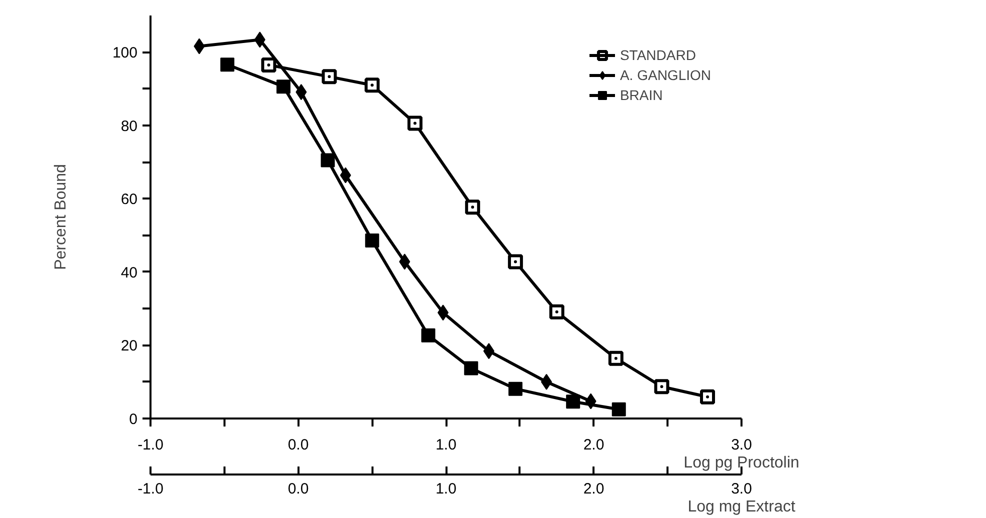 Image resolution: width=986 pixels, height=518 pixels. I want to click on legend-label: STANDARD, so click(658, 55).